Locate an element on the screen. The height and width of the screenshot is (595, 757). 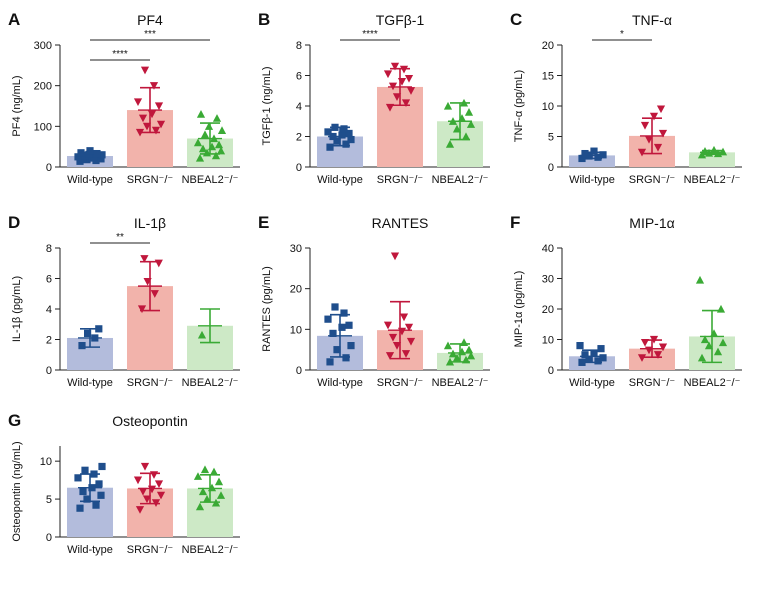
chart-title: MIP-1α is located at coordinates (651, 223).